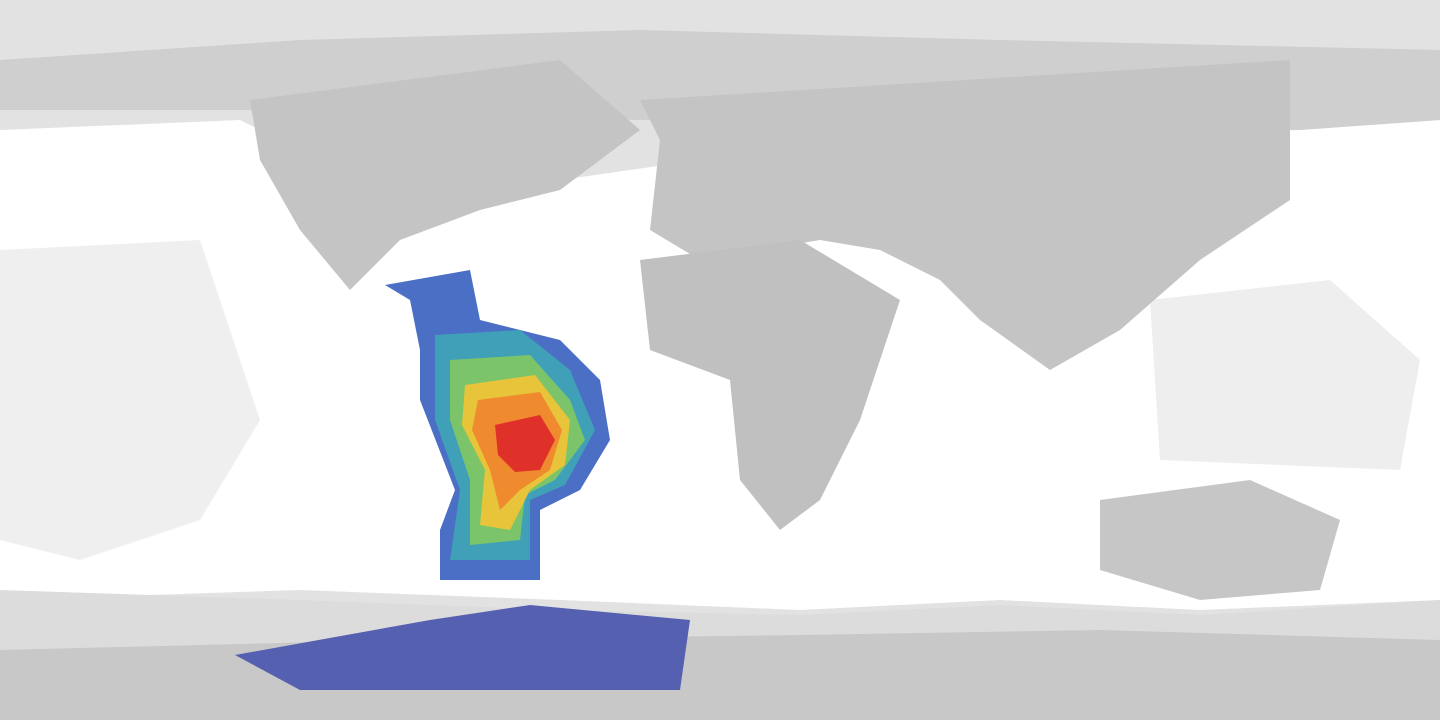 The width and height of the screenshot is (1440, 720). Describe the element at coordinates (462, 647) in the screenshot. I see `heat-antarctic` at that location.